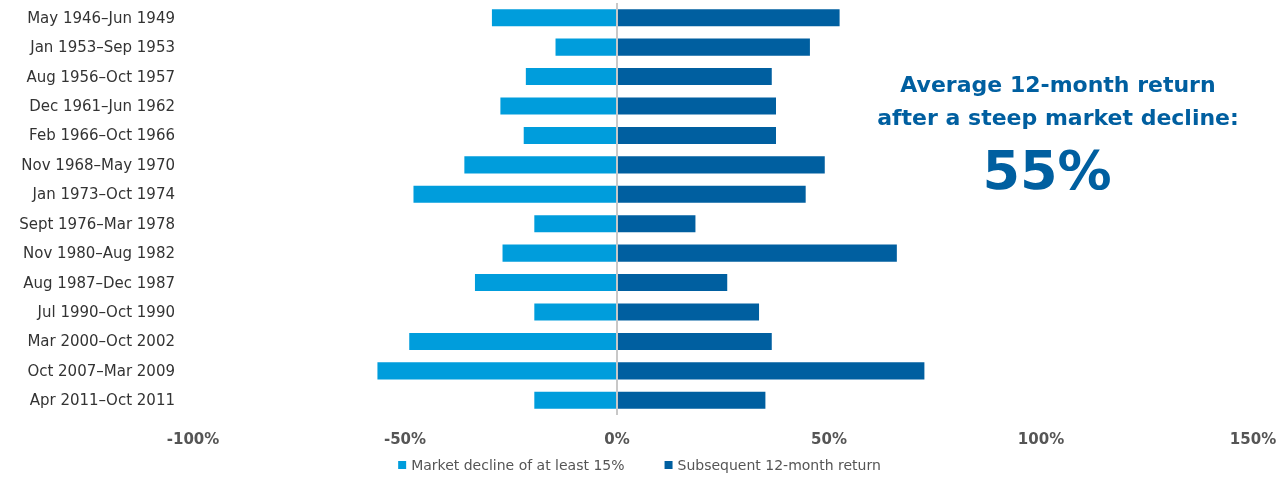 This screenshot has width=1279, height=483. I want to click on x-tick-label: -50%, so click(405, 438).